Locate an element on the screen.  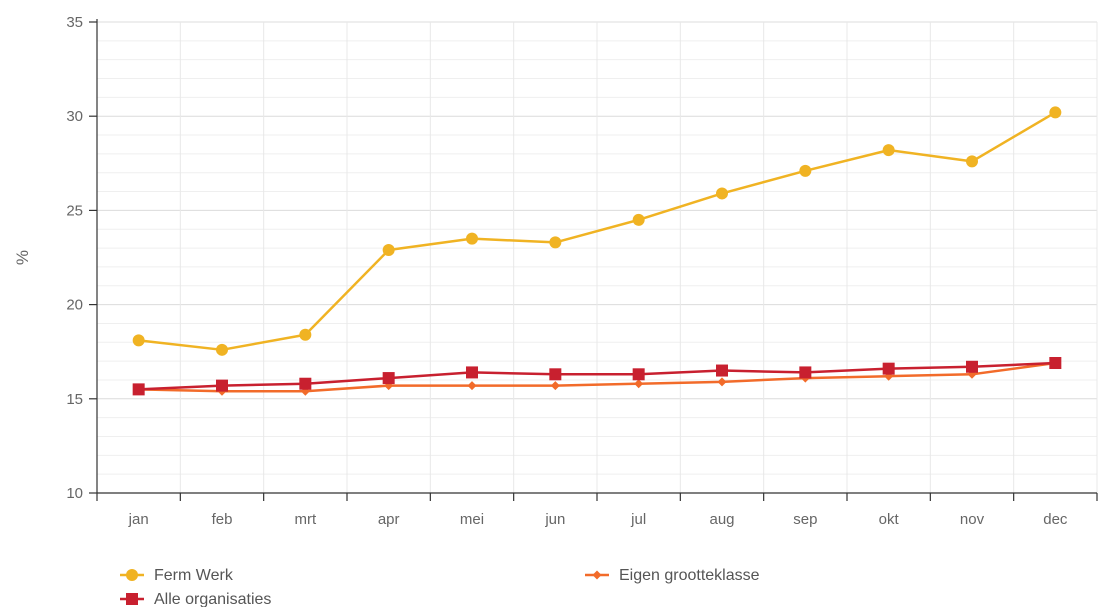
y-tick-label: 35 is located at coordinates (74, 22).